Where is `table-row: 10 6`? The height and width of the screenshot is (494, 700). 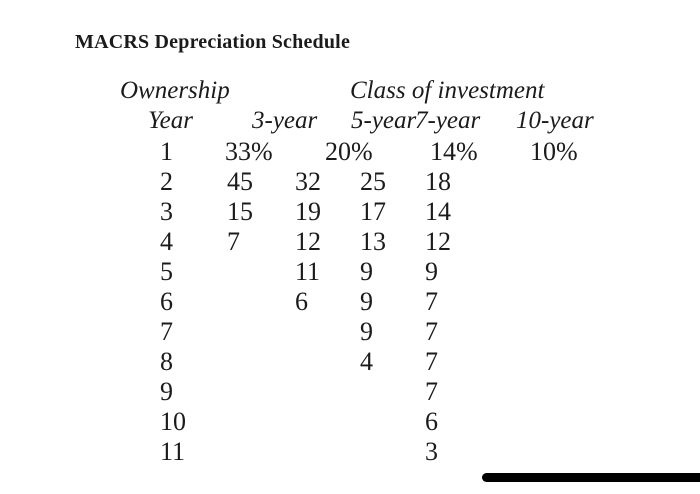 table-row: 10 6 is located at coordinates (350, 422).